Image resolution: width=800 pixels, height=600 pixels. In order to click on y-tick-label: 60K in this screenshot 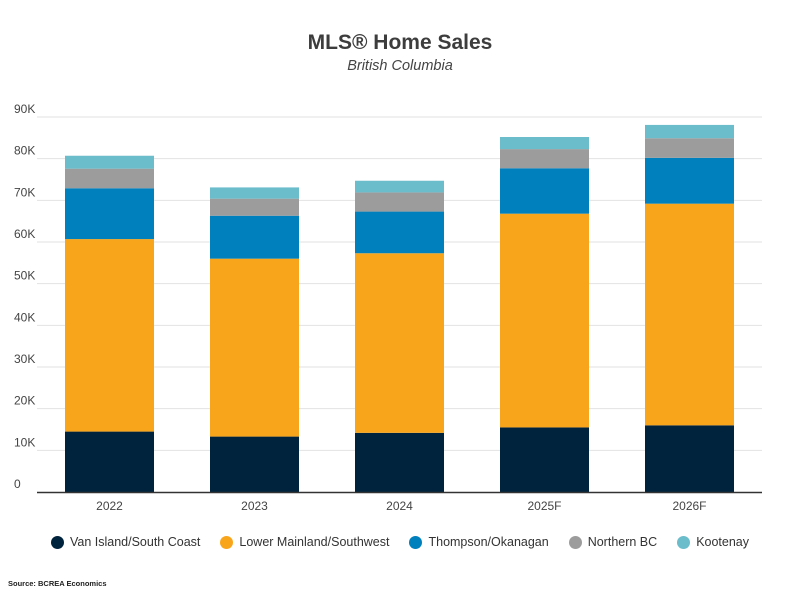, I will do `click(24, 234)`.